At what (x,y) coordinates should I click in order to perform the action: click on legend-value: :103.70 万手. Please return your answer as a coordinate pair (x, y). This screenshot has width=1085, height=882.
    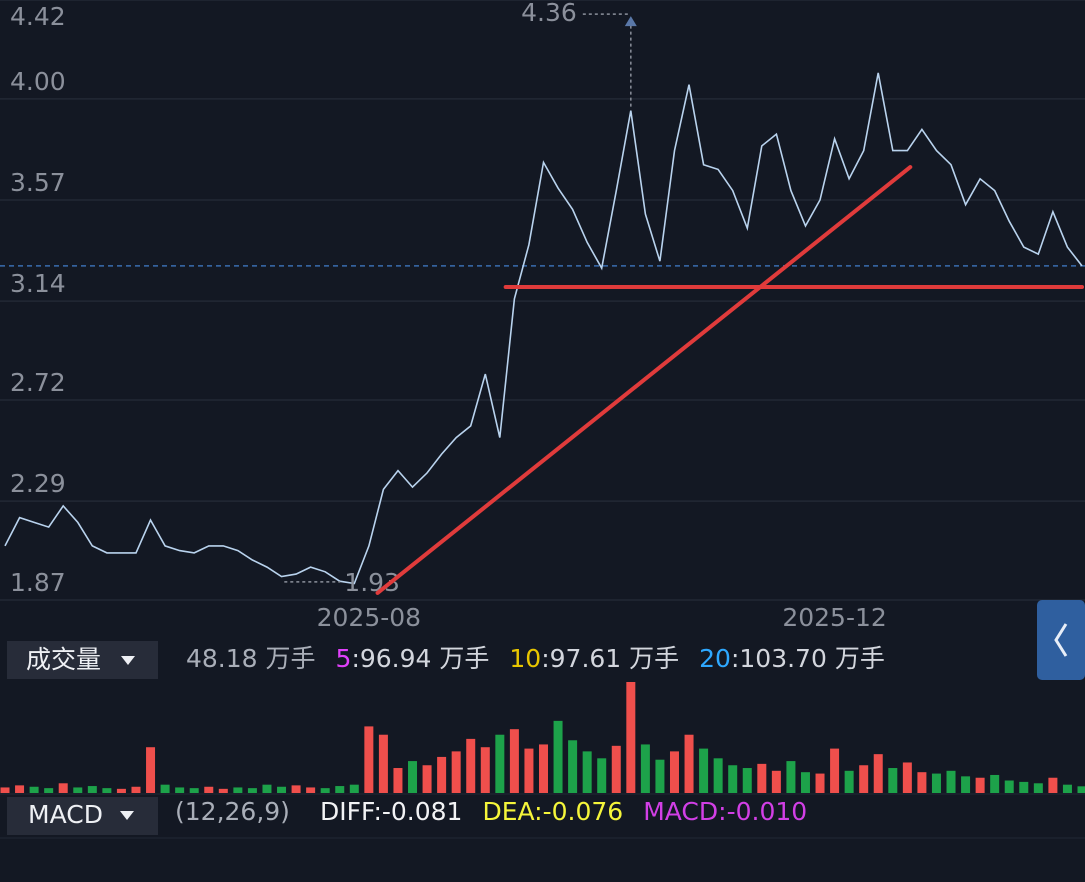
    Looking at the image, I should click on (808, 658).